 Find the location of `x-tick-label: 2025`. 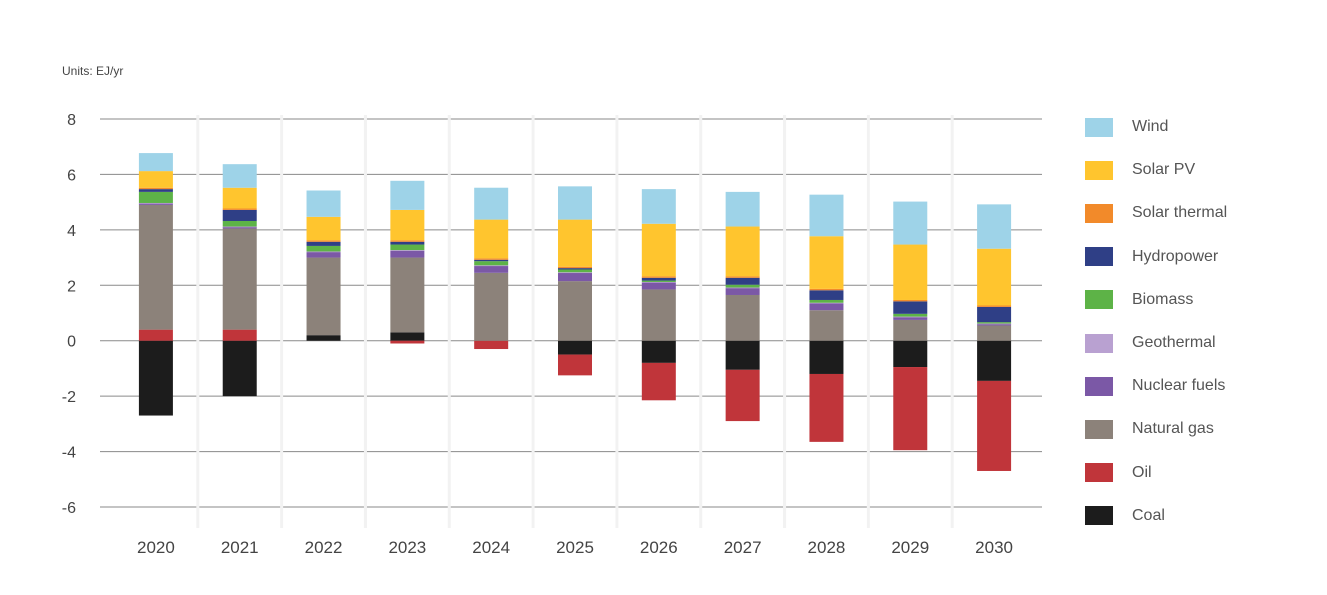

x-tick-label: 2025 is located at coordinates (575, 547).